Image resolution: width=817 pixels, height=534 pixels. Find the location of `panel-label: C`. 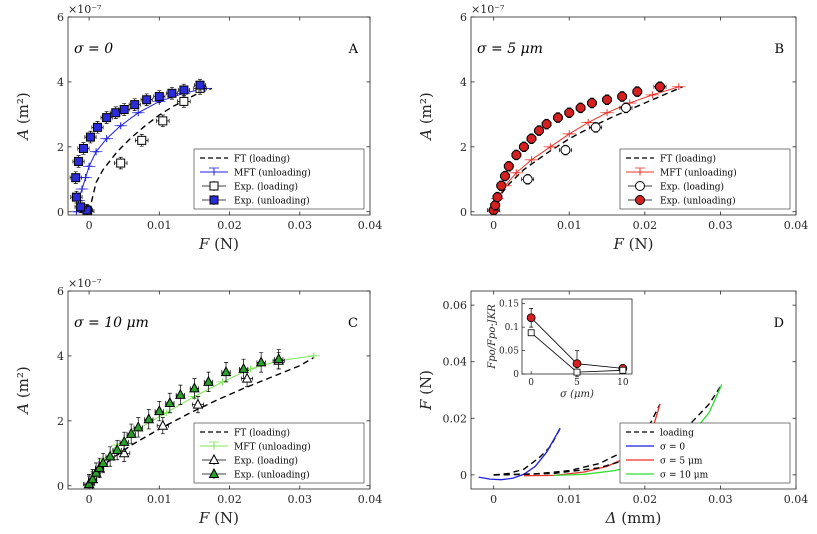

panel-label: C is located at coordinates (353, 323).